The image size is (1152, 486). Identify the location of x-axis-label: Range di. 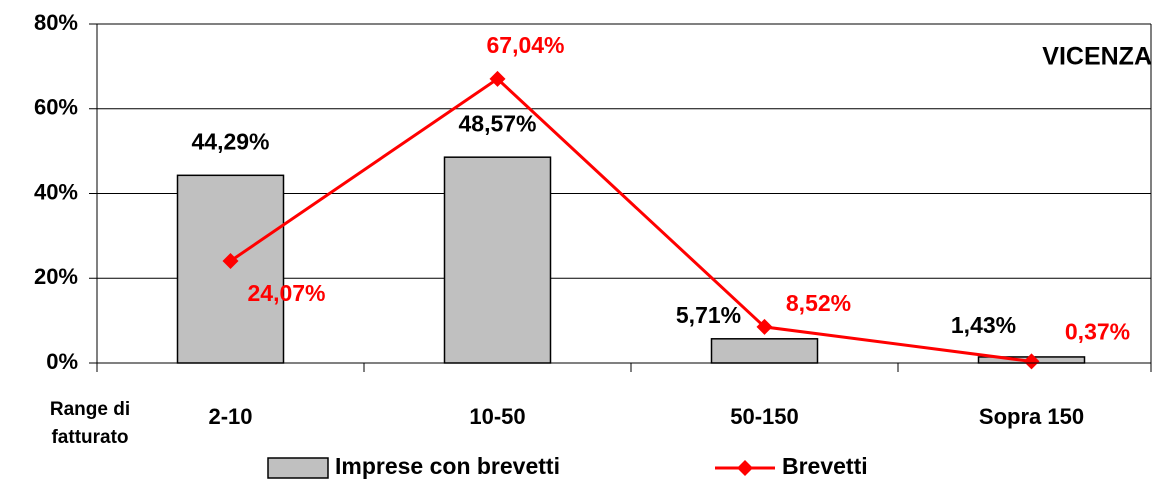
(90, 409).